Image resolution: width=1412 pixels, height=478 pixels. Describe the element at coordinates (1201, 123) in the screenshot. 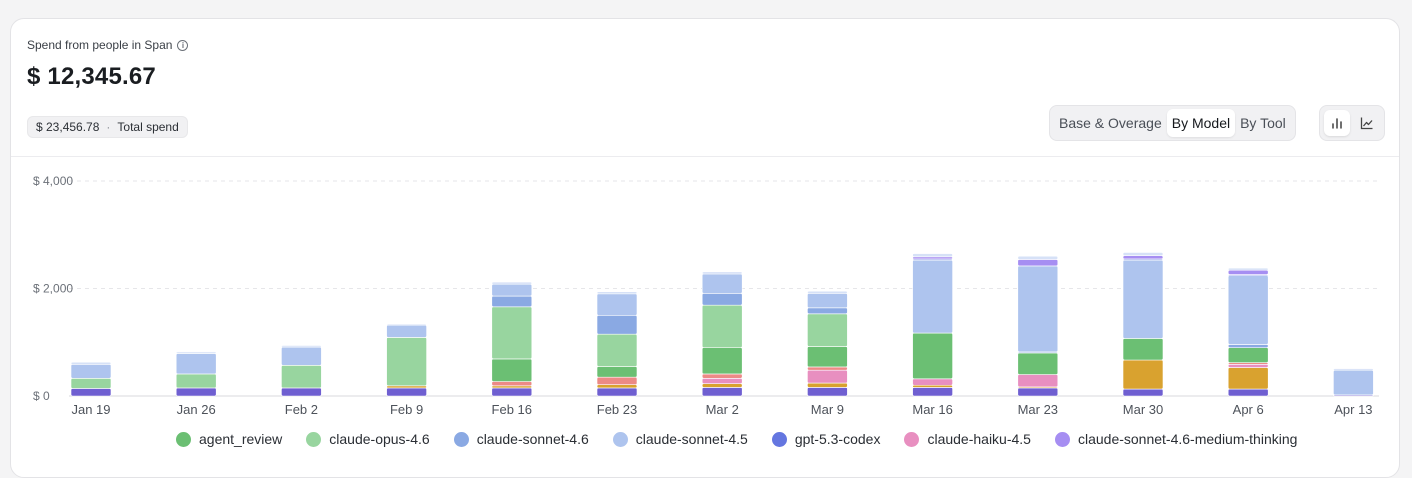

I see `tab-by-model: By Model` at that location.